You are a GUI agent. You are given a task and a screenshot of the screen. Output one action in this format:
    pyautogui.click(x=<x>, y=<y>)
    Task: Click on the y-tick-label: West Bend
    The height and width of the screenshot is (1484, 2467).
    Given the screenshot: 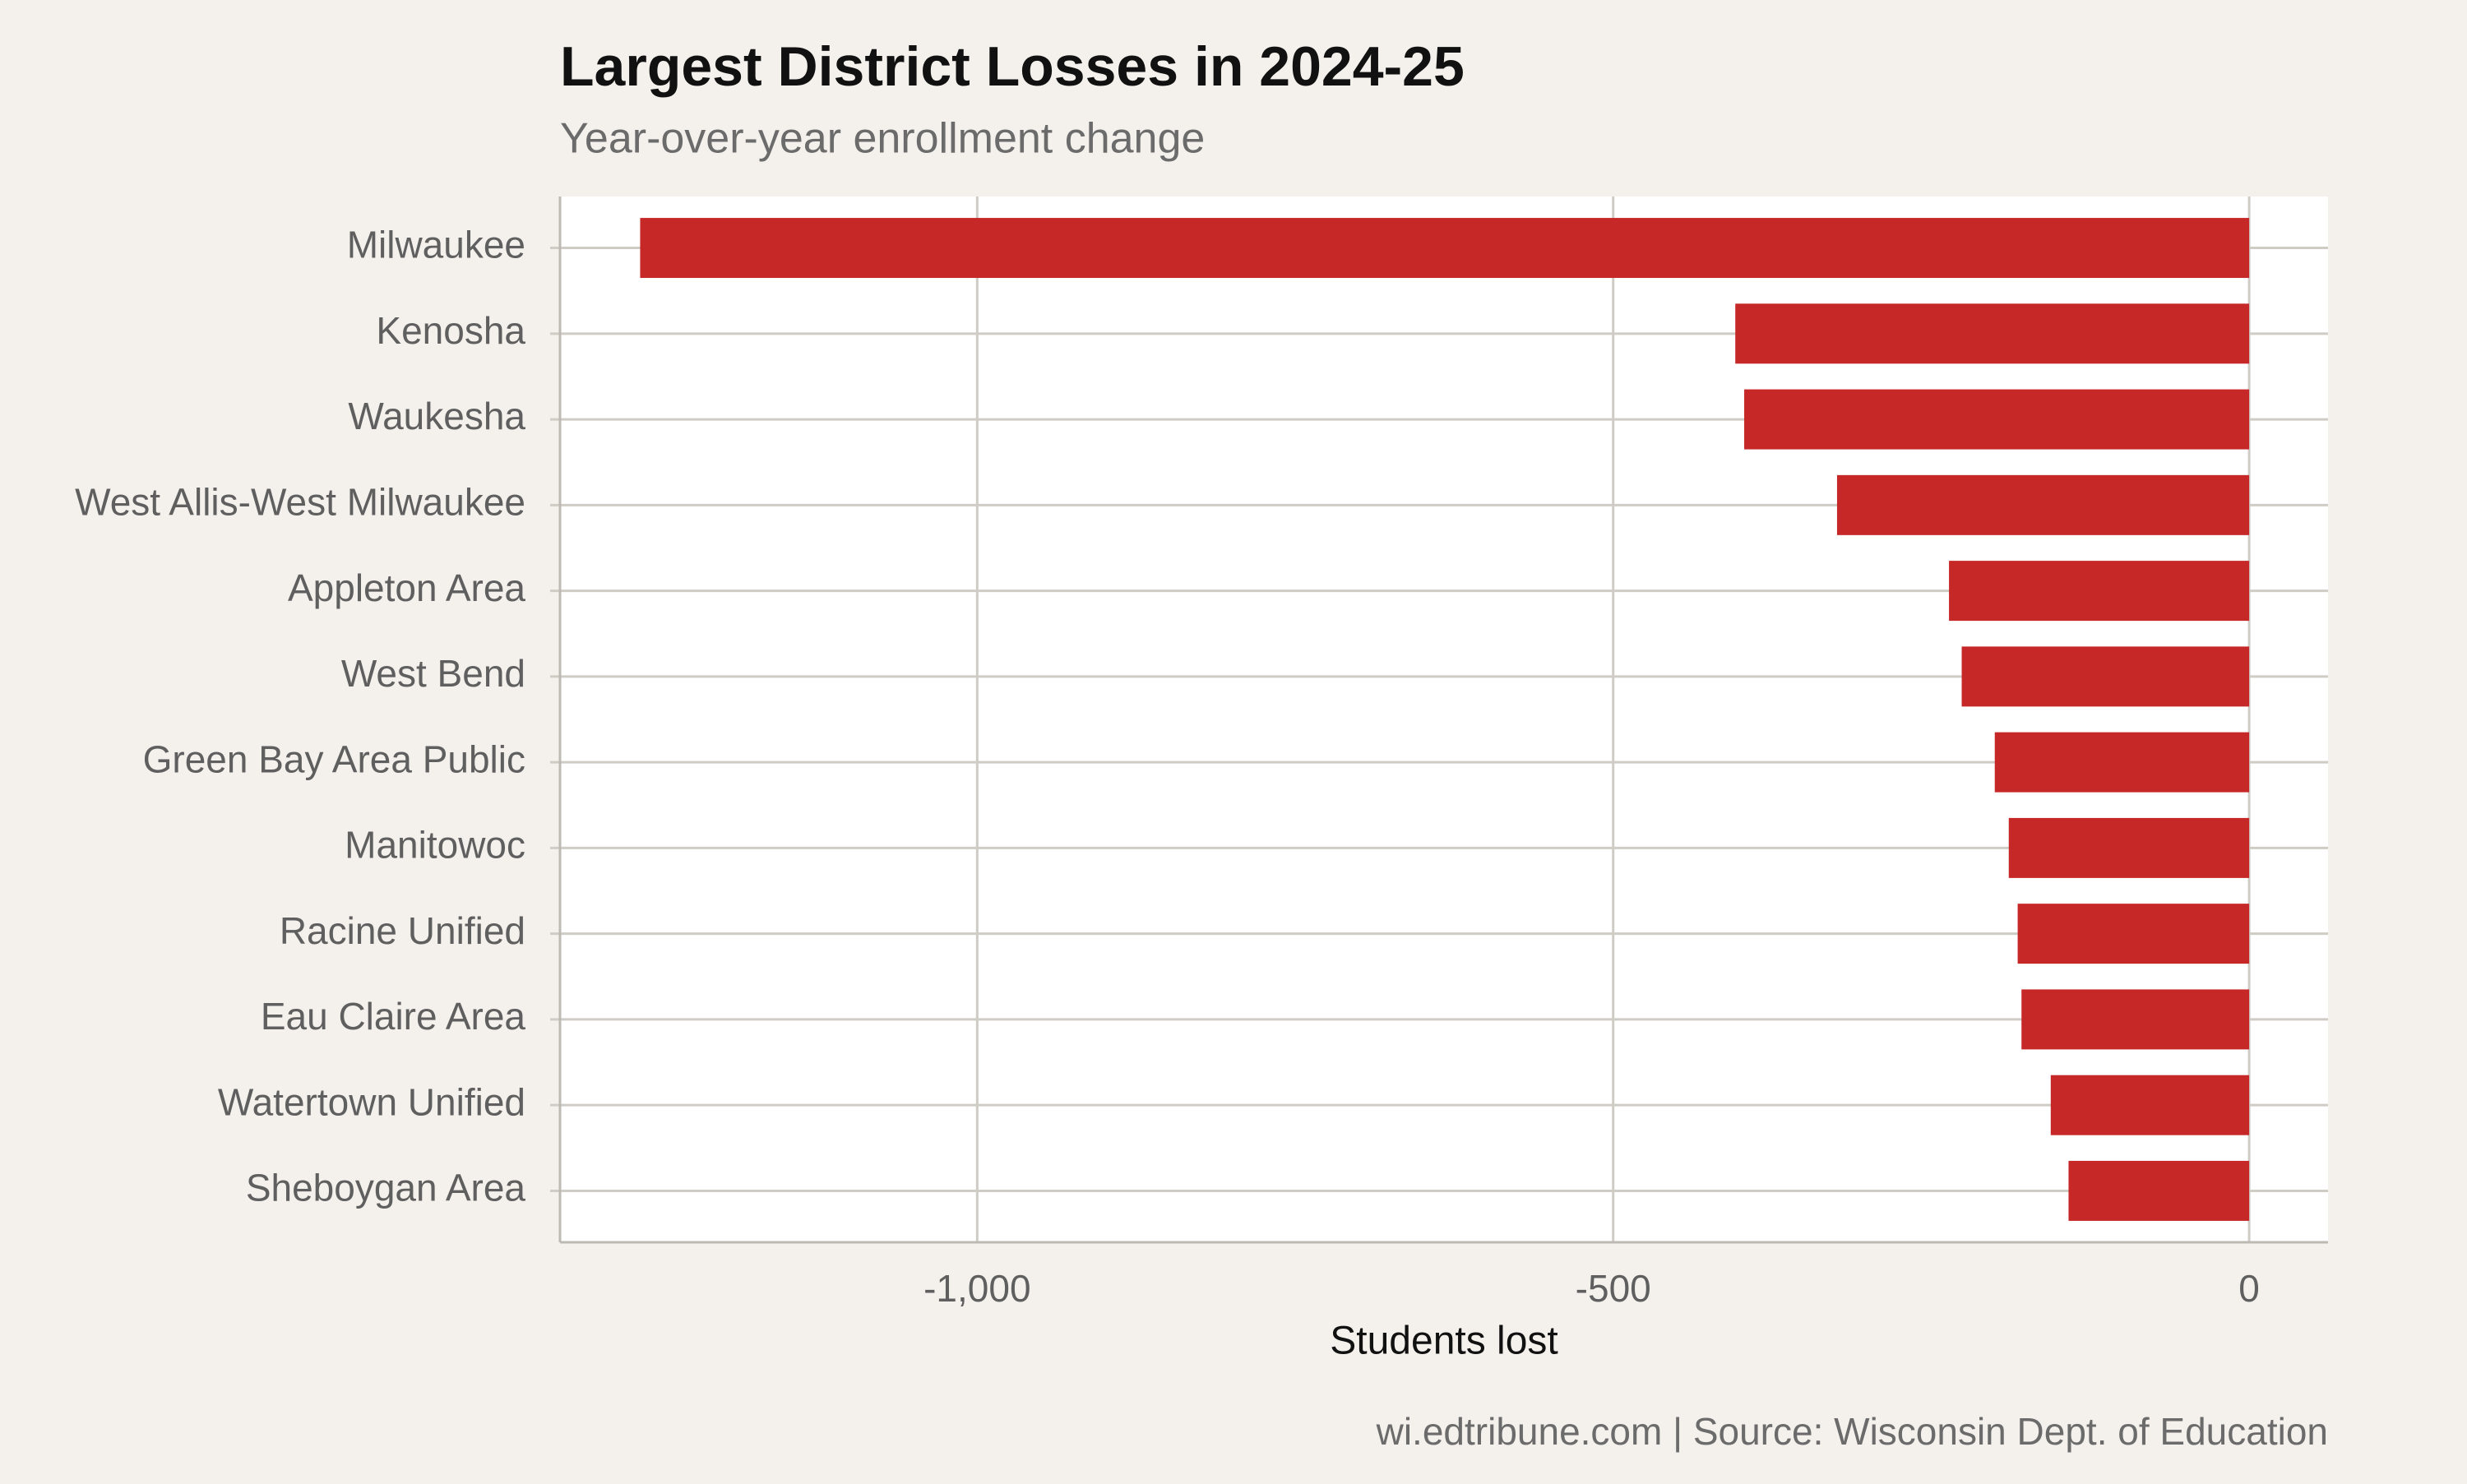 What is the action you would take?
    pyautogui.click(x=433, y=673)
    